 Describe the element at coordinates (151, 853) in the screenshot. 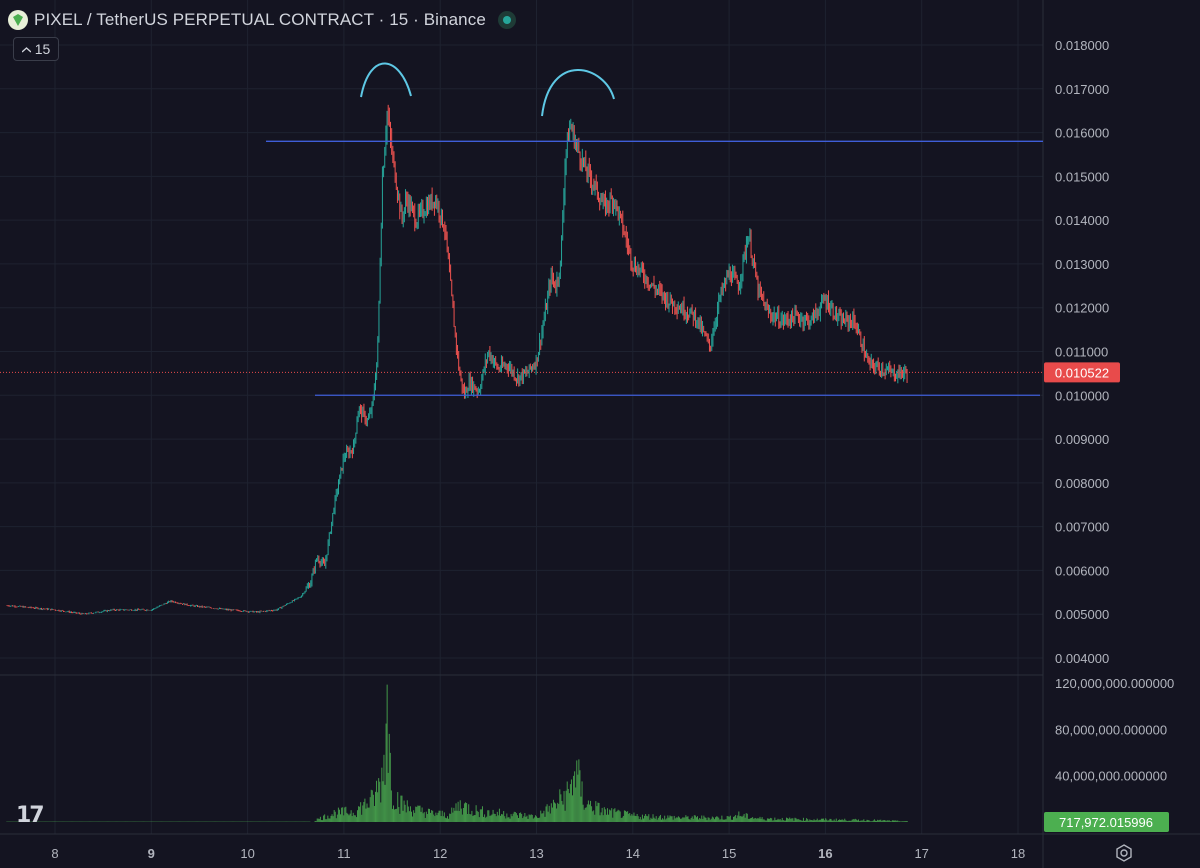

I see `time-tick-label: 9` at that location.